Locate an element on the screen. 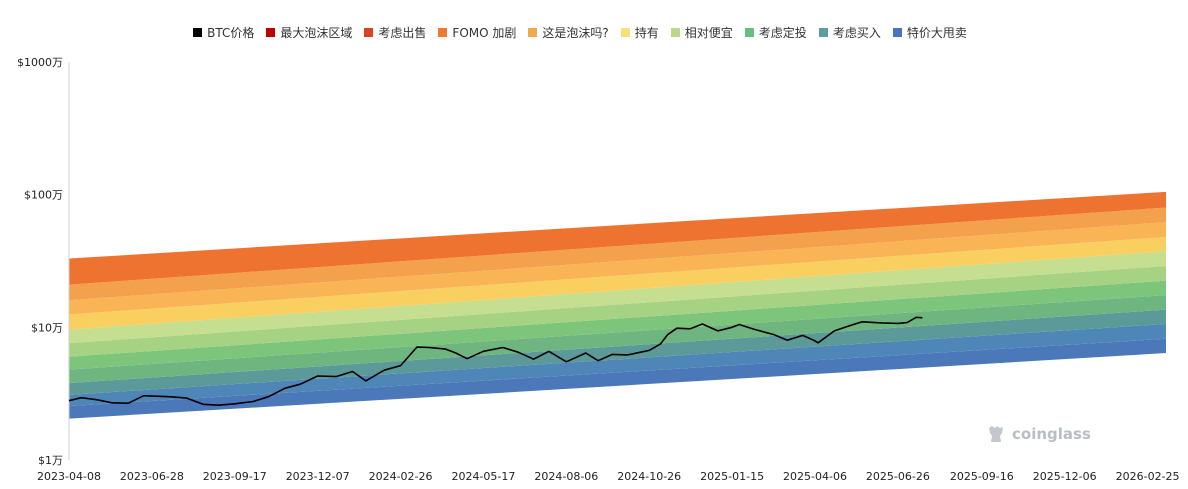 This screenshot has height=489, width=1188. x-tick-label: 2023-04-08 is located at coordinates (69, 476).